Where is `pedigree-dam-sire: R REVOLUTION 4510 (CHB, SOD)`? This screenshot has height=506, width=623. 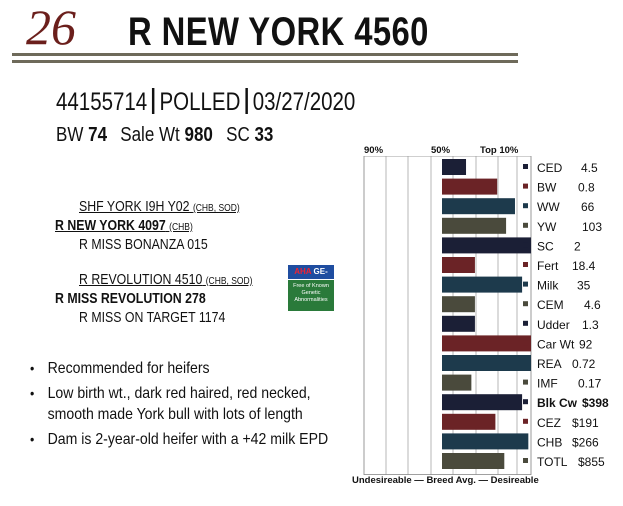
pedigree-dam-sire: R REVOLUTION 4510 (CHB, SOD) is located at coordinates (166, 280).